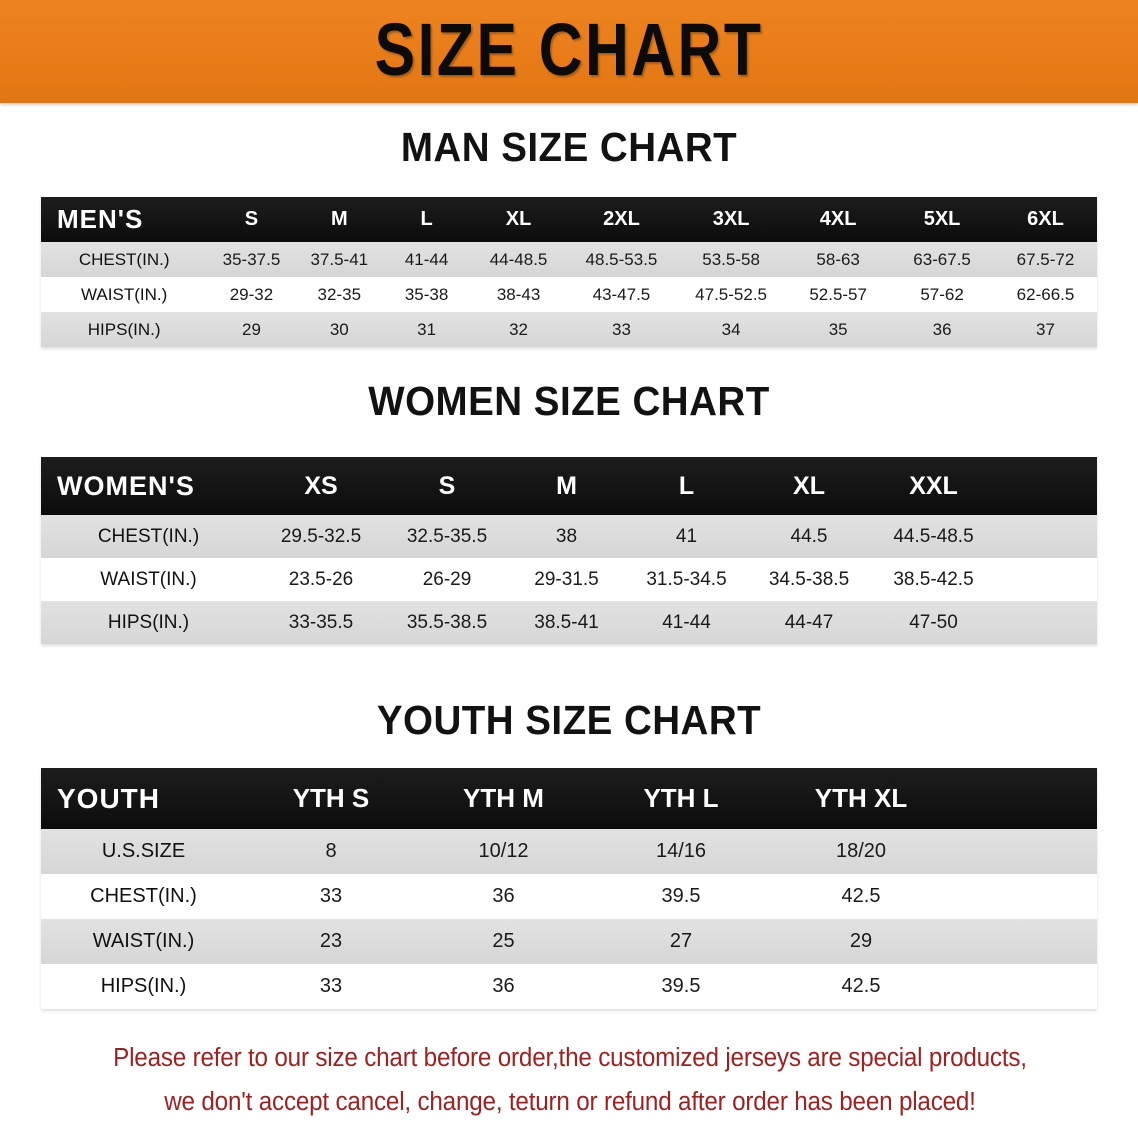 This screenshot has height=1132, width=1138. Describe the element at coordinates (447, 485) in the screenshot. I see `women-col-1: S` at that location.